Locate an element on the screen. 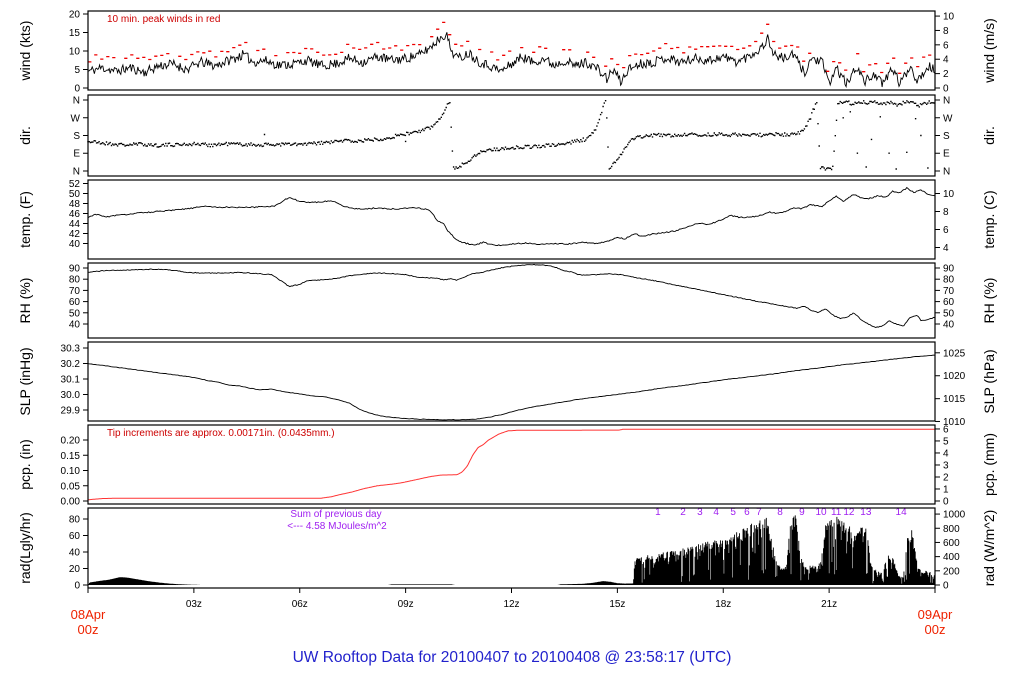 The height and width of the screenshot is (700, 1024). tick-label-right: S is located at coordinates (946, 136).